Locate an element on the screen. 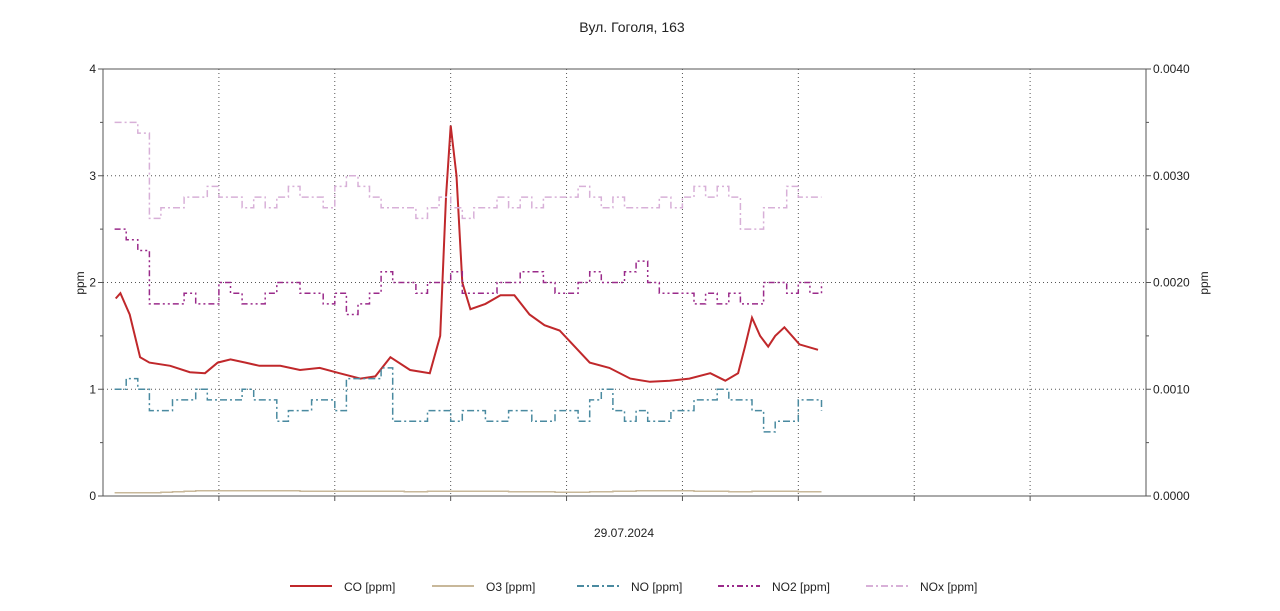 This screenshot has height=611, width=1280. y-tick-label-left: 4 is located at coordinates (92, 69).